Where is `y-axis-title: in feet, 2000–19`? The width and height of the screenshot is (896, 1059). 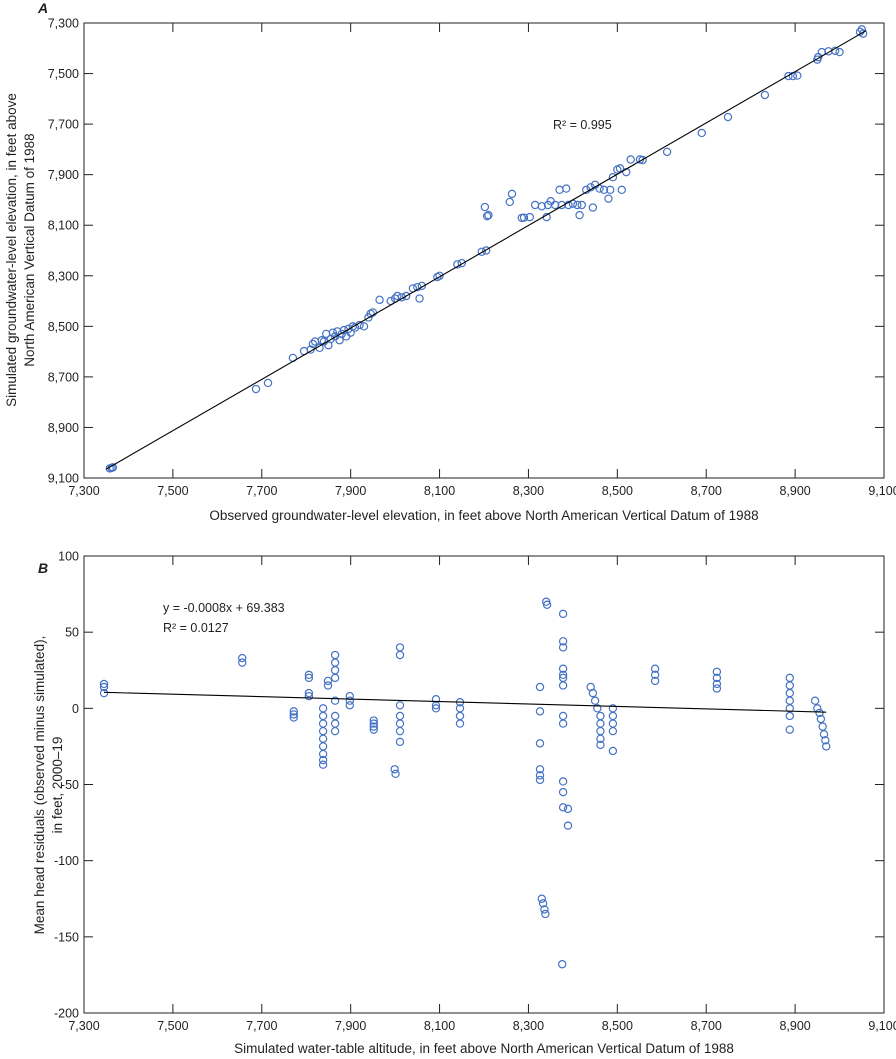 y-axis-title: in feet, 2000–19 is located at coordinates (57, 785).